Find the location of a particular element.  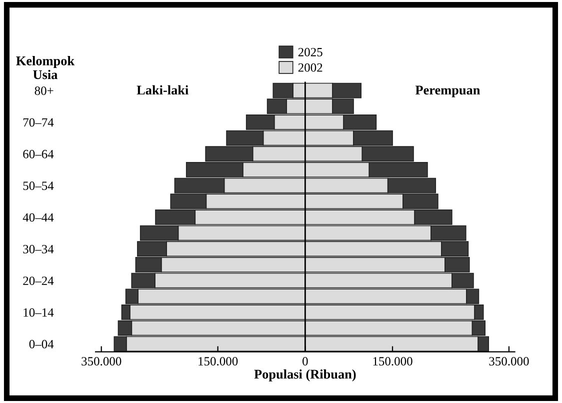

y-tick-label: 10–14 is located at coordinates (39, 312).